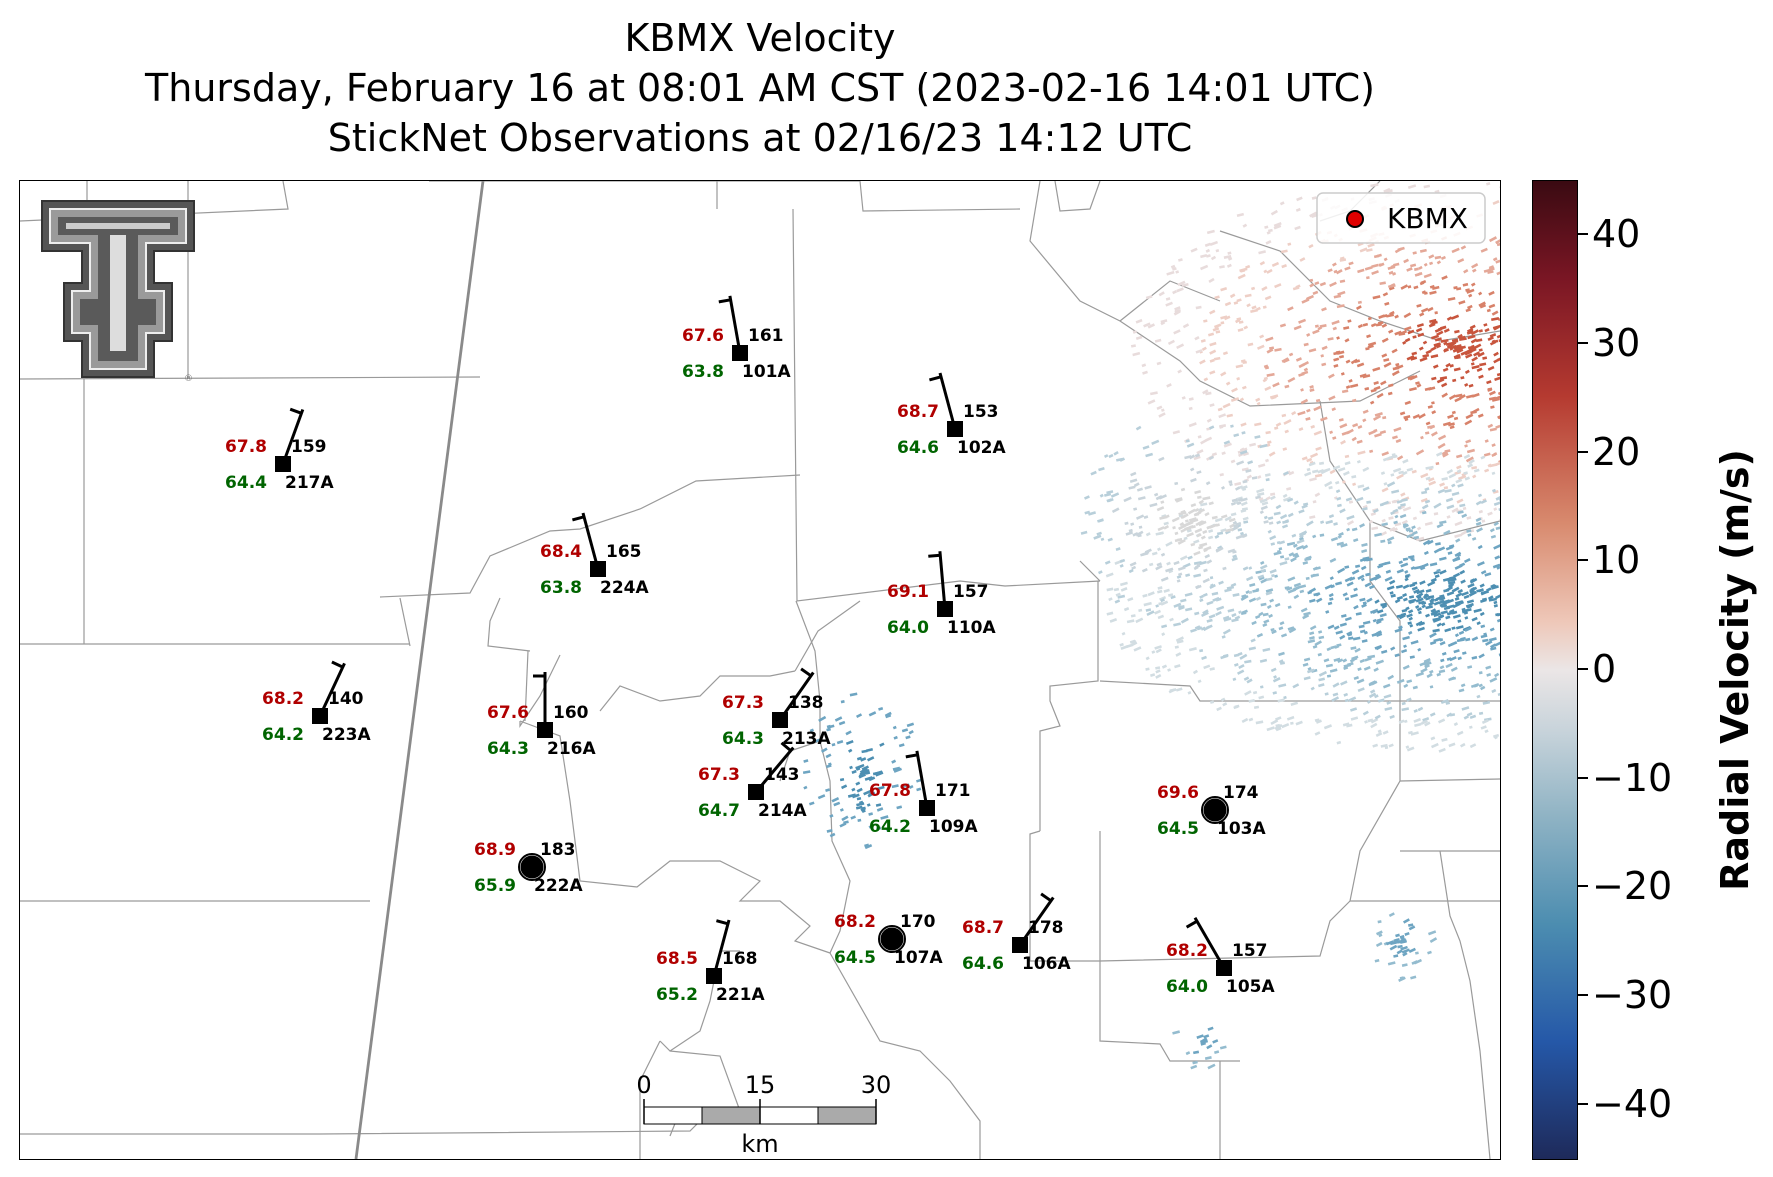 The image size is (1773, 1177). What do you see at coordinates (118, 292) in the screenshot?
I see `texas-tech-logo: ®` at bounding box center [118, 292].